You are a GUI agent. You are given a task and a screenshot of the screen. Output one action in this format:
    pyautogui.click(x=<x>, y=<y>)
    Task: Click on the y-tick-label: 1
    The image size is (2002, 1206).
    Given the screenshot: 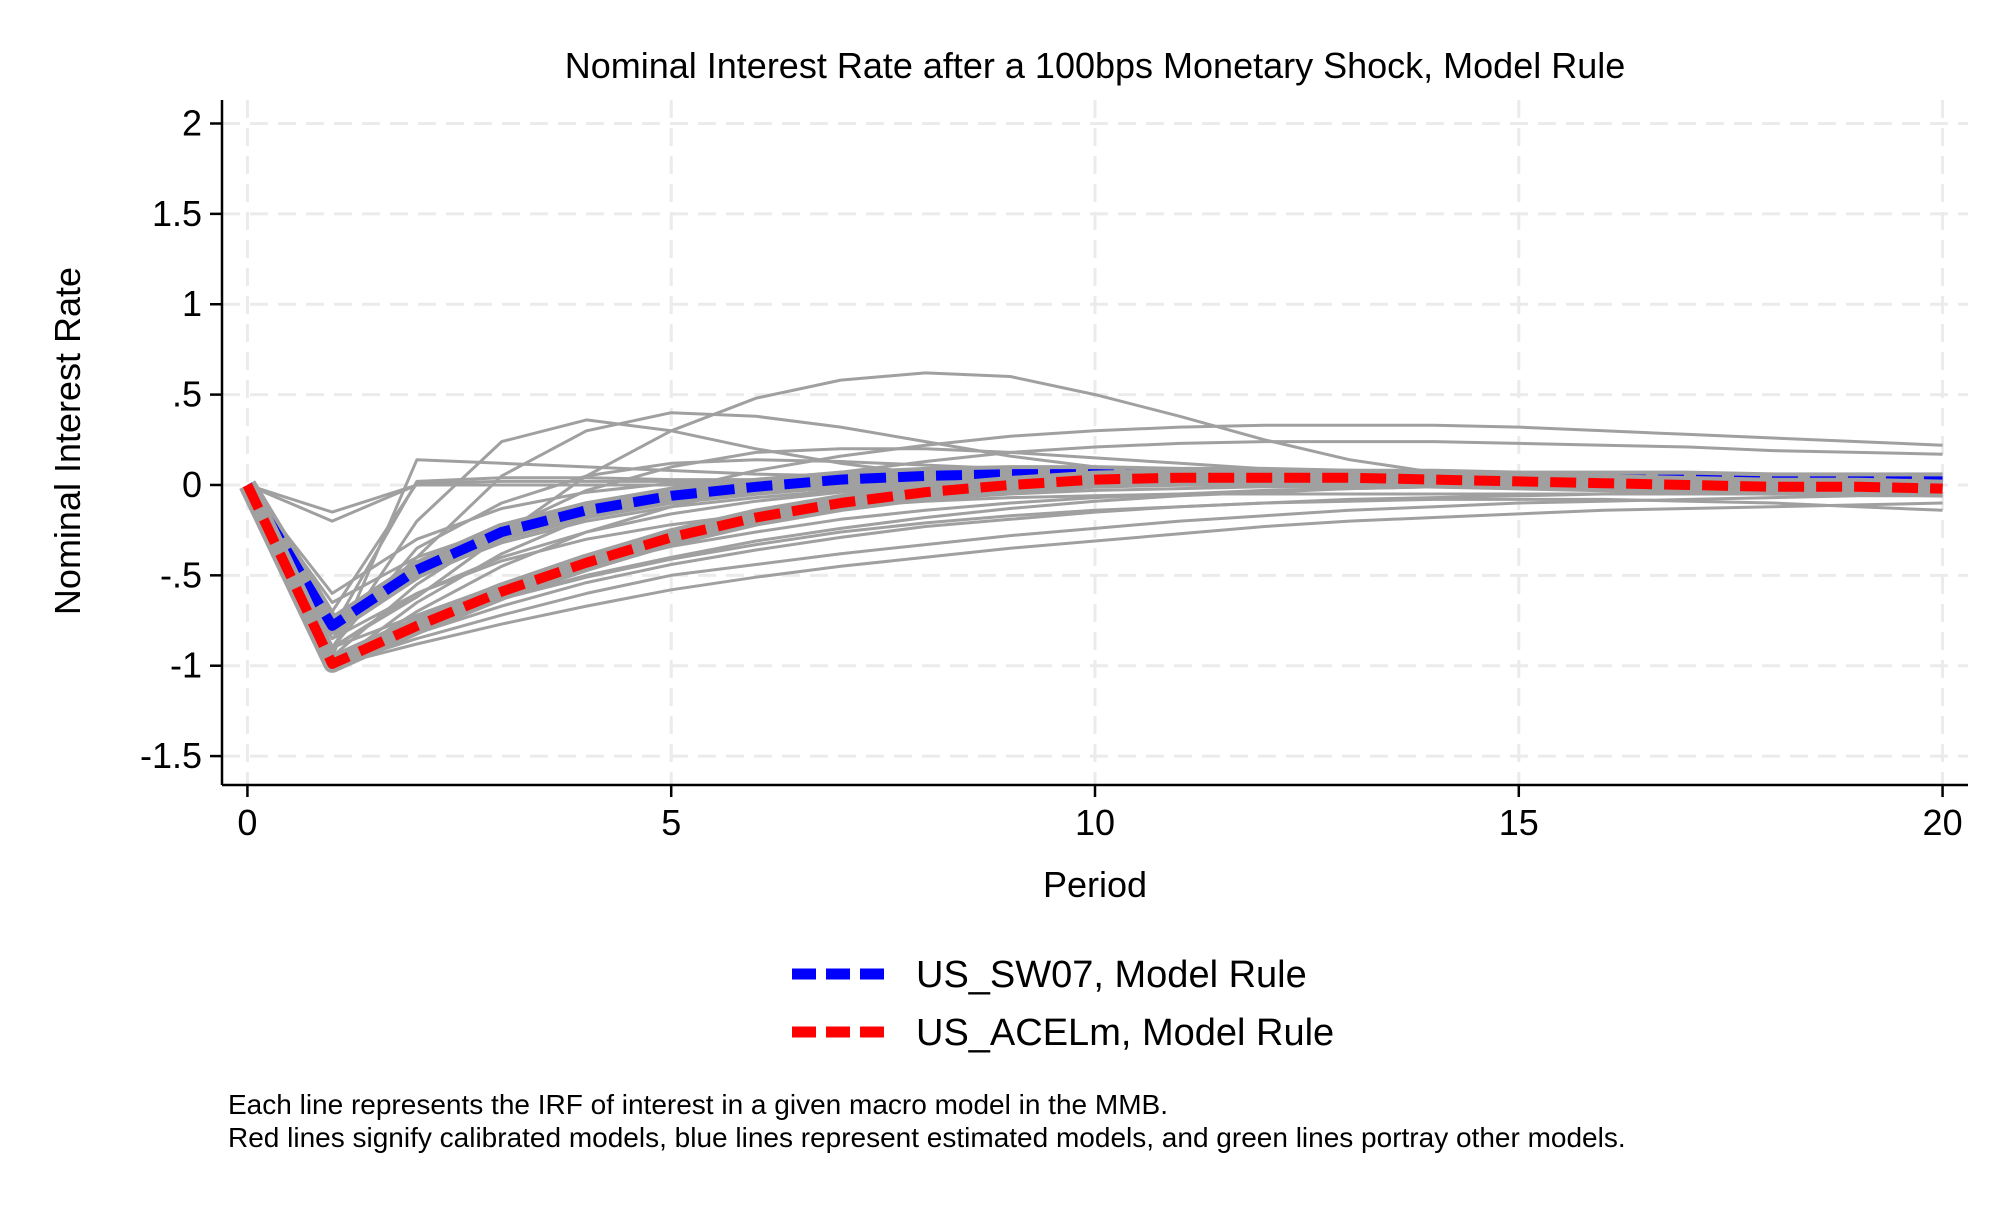 What is the action you would take?
    pyautogui.click(x=192, y=303)
    